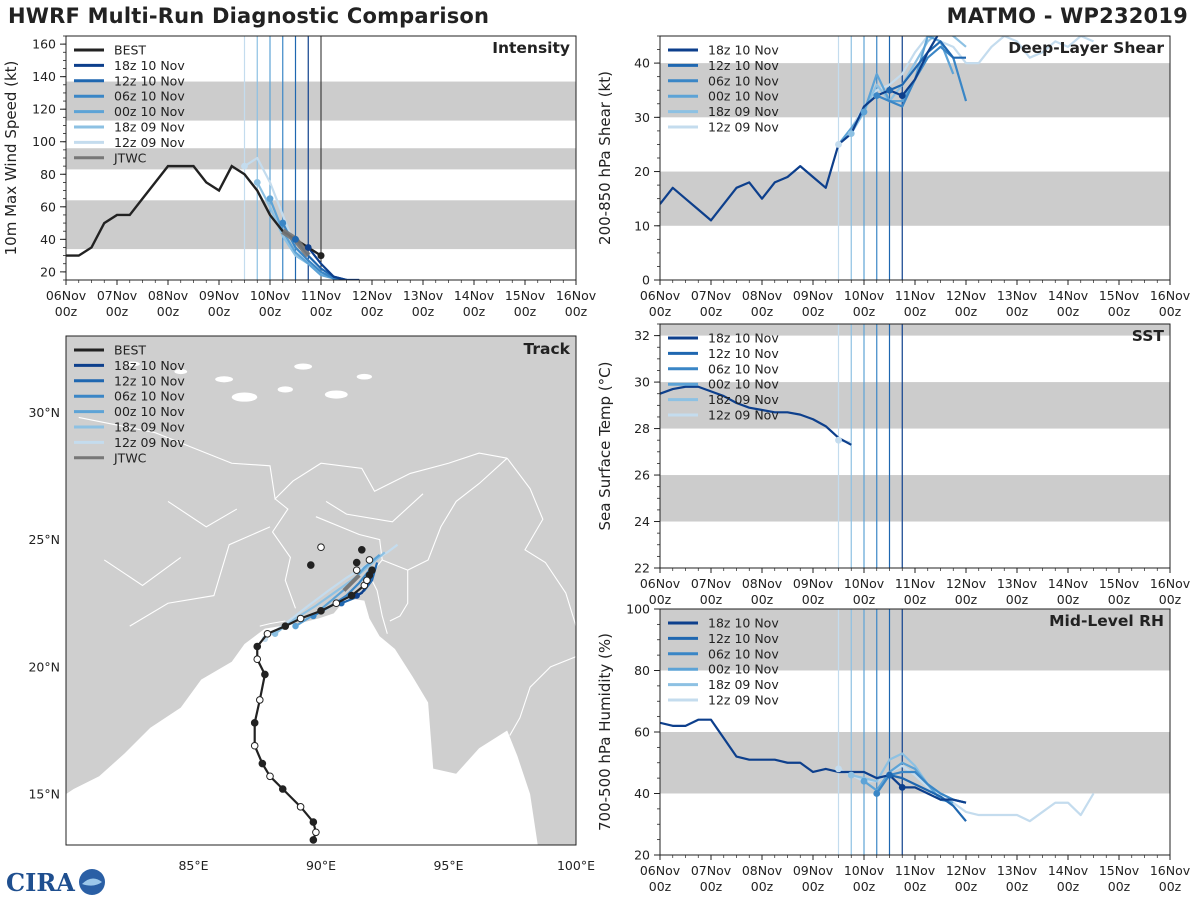  Describe the element at coordinates (743, 384) in the screenshot. I see `sst-legend-label-run-3: 00z 10 Nov` at that location.